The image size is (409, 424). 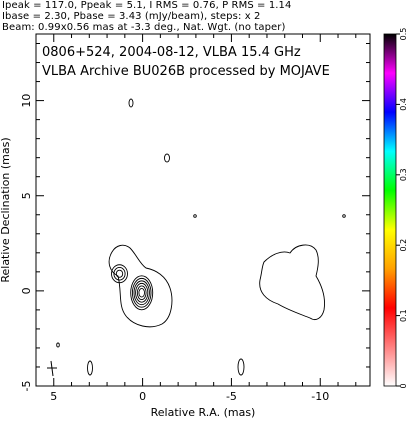 What do you see at coordinates (26, 290) in the screenshot?
I see `y-tick-label: 0` at bounding box center [26, 290].